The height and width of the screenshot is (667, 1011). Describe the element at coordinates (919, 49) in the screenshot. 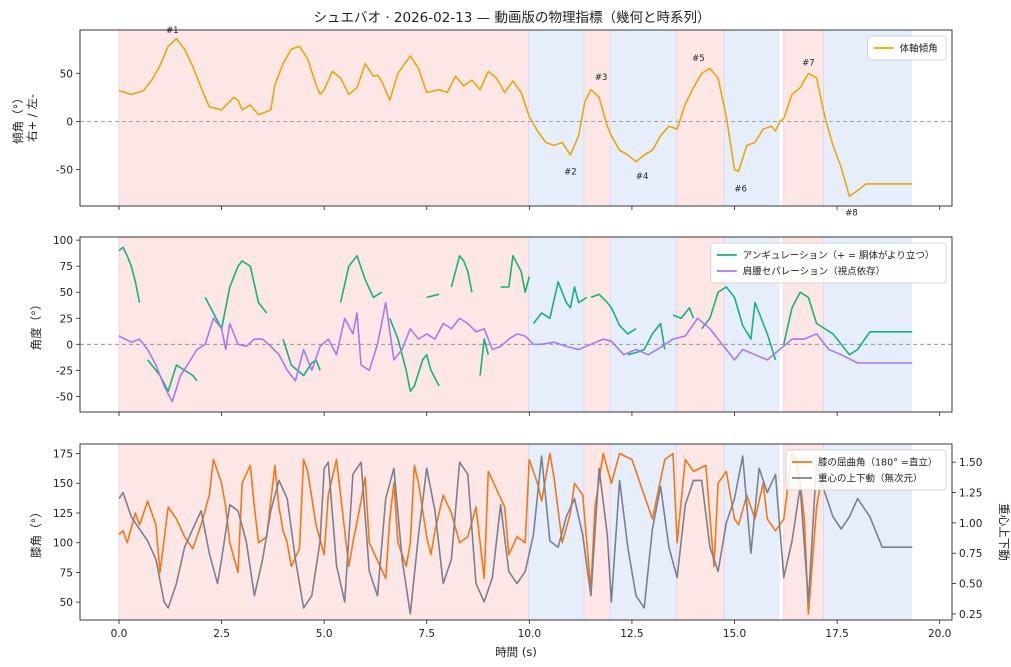

I see `legend-label: 体軸傾角` at that location.